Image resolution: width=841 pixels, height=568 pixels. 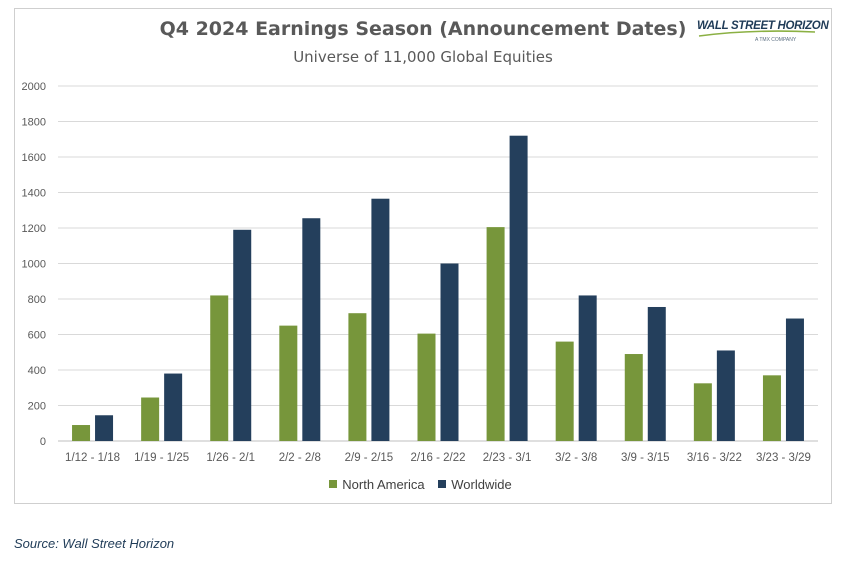 I want to click on x-tick-label: 3/23 - 3/29, so click(x=783, y=458).